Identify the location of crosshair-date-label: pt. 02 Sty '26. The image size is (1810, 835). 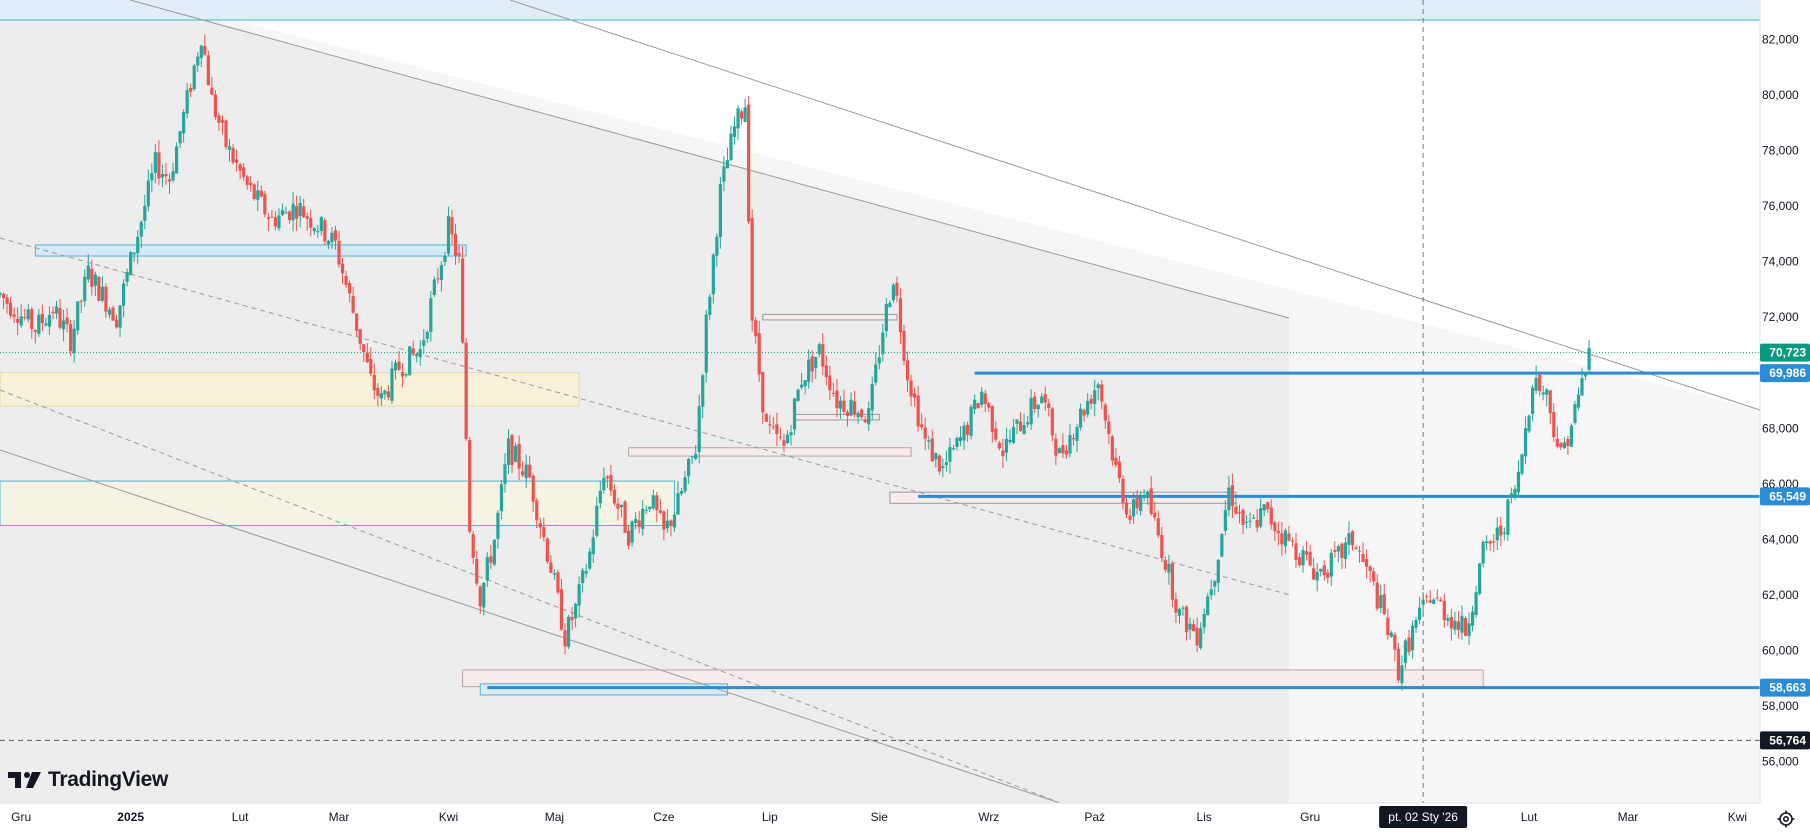
(1423, 817).